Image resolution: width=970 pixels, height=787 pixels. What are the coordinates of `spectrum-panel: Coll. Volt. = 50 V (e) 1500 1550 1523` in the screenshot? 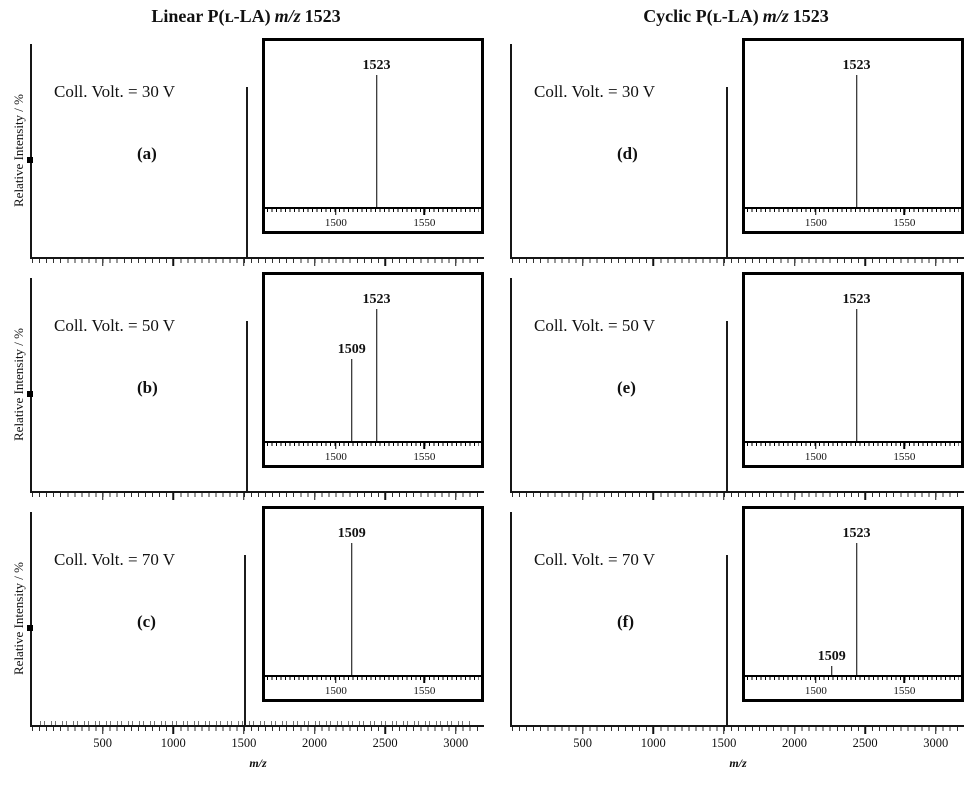 It's located at (737, 386).